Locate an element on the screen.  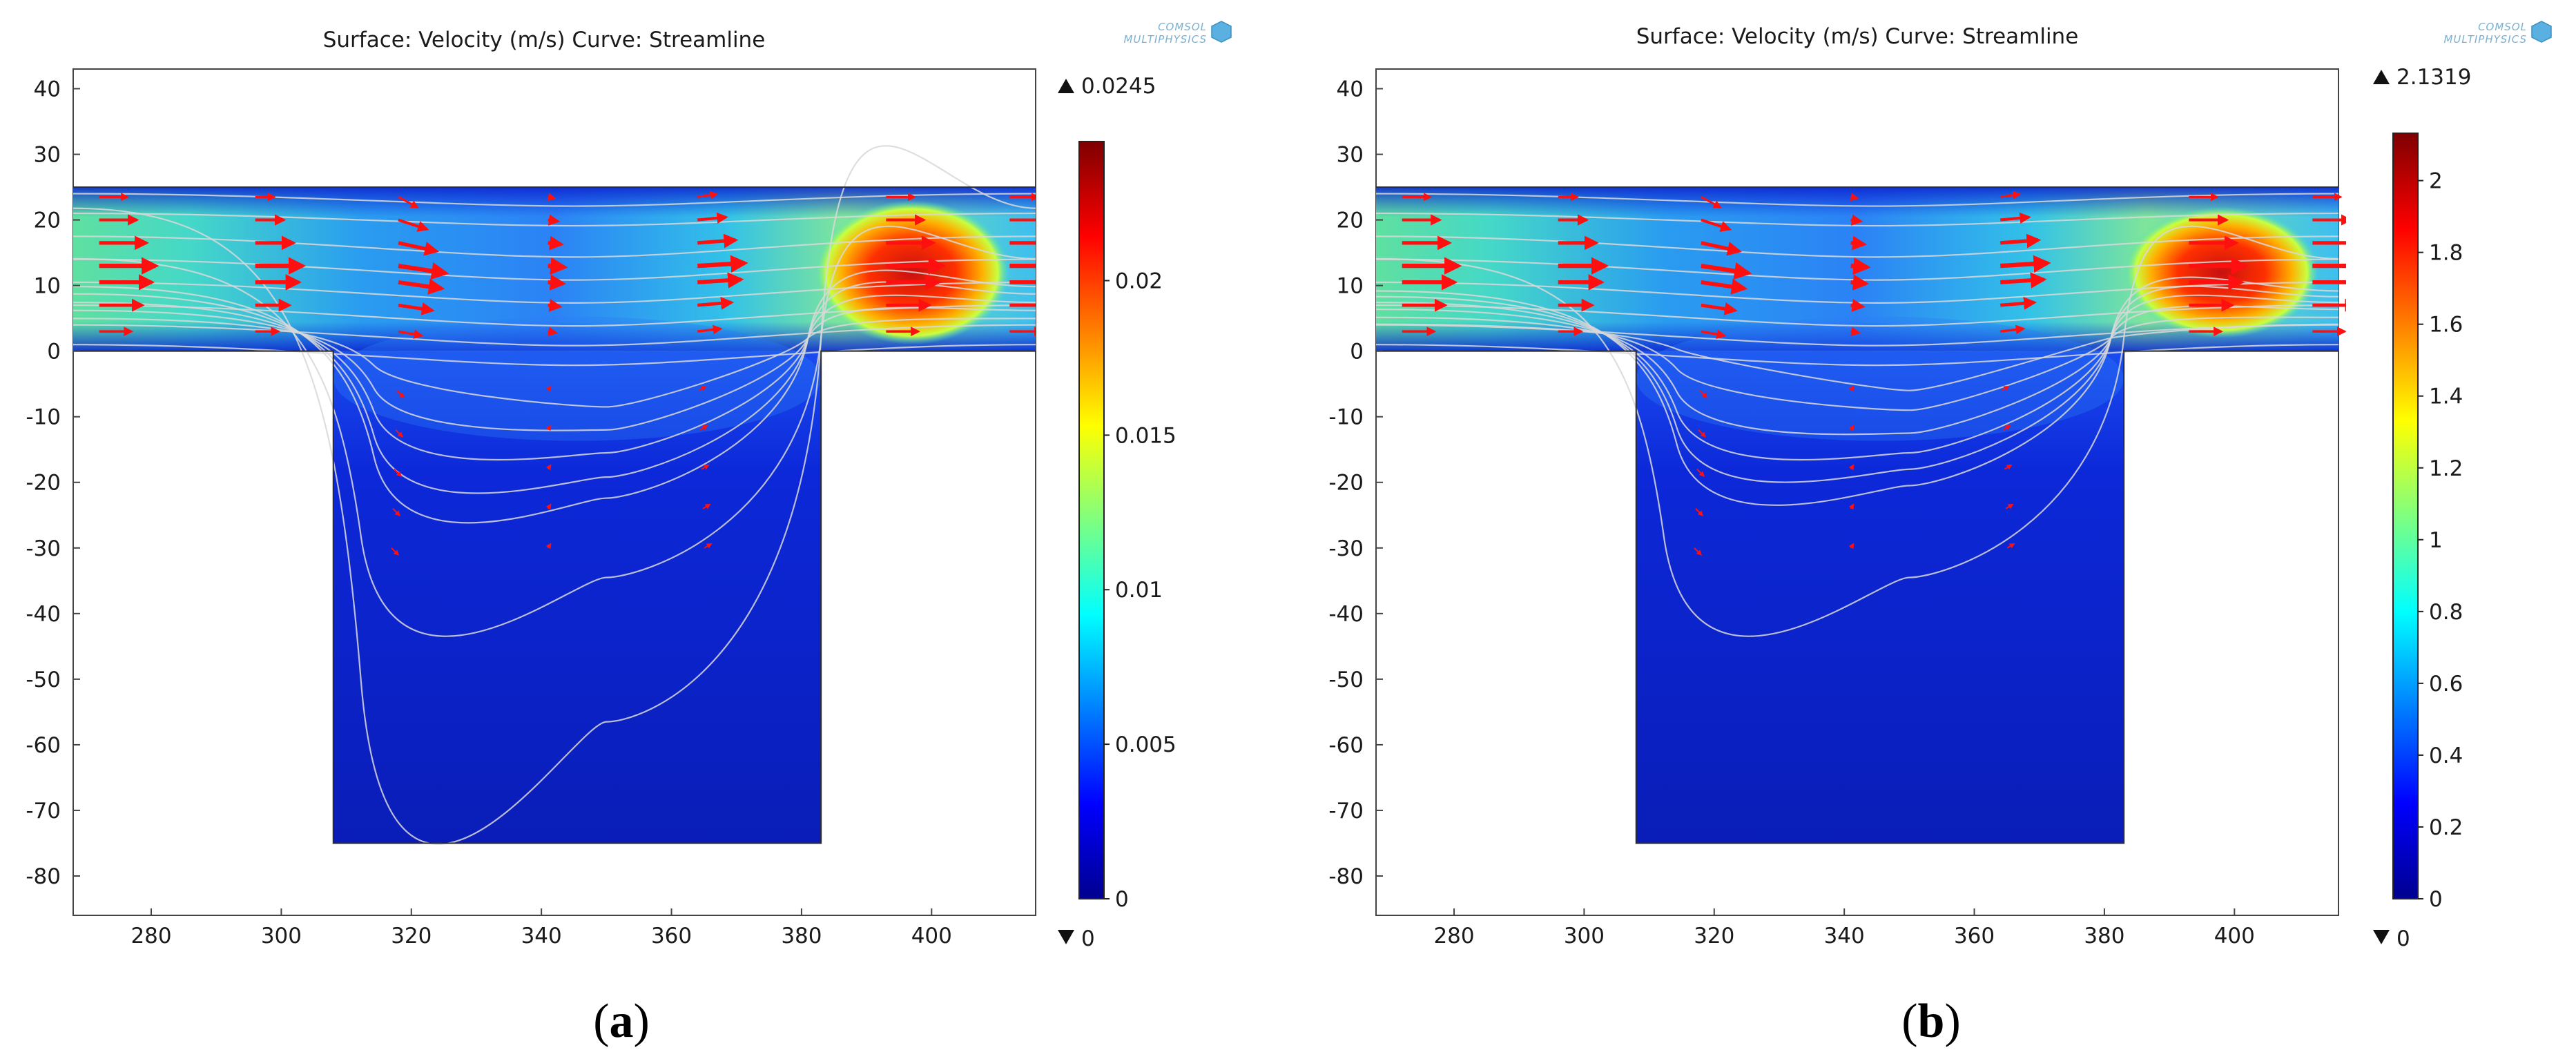
y-tick-label: -80 is located at coordinates (44, 876).